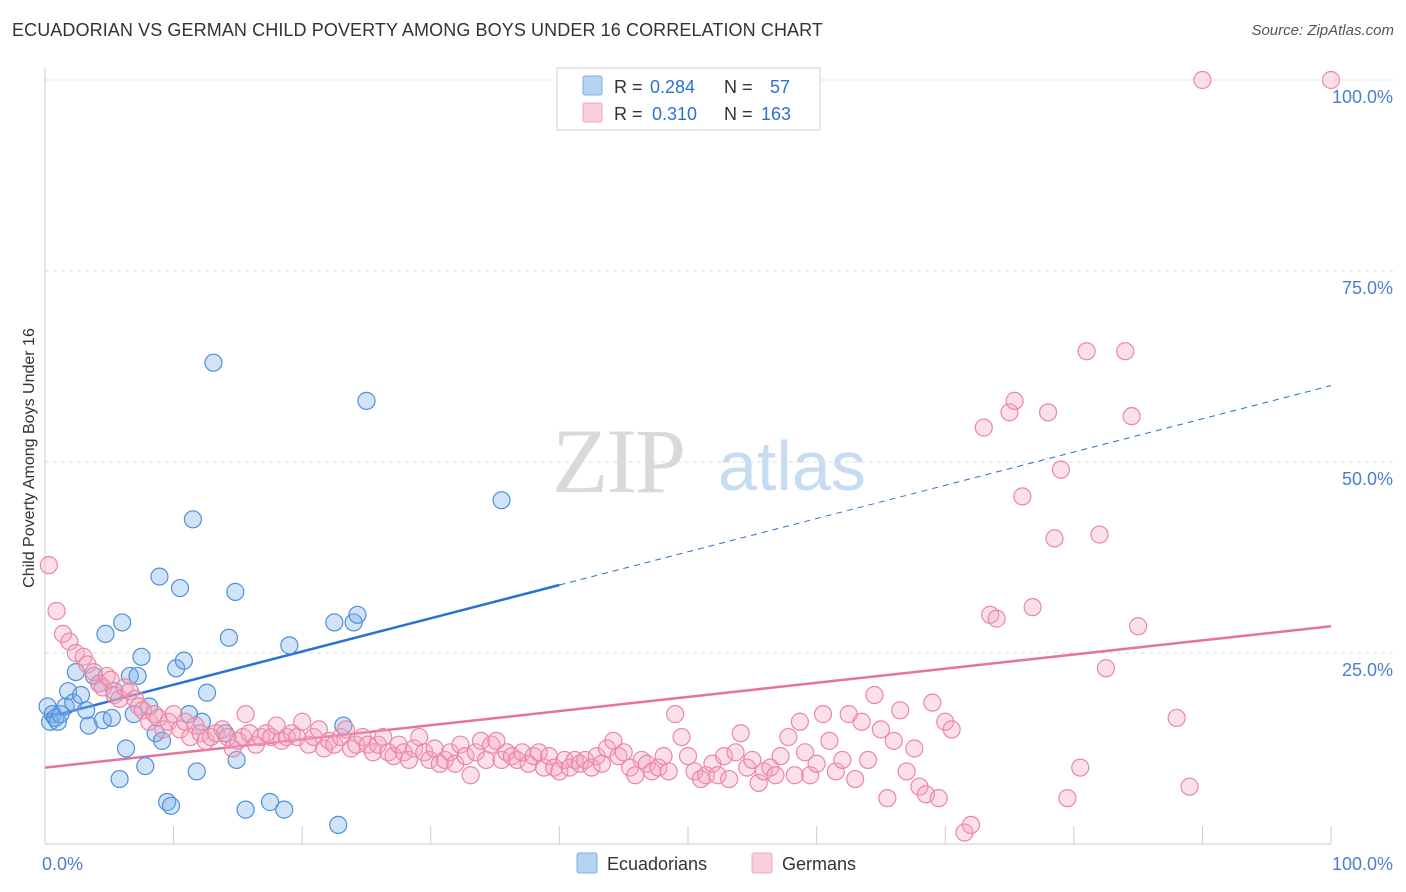  Describe the element at coordinates (618, 461) in the screenshot. I see `watermark-zip: ZIP` at that location.